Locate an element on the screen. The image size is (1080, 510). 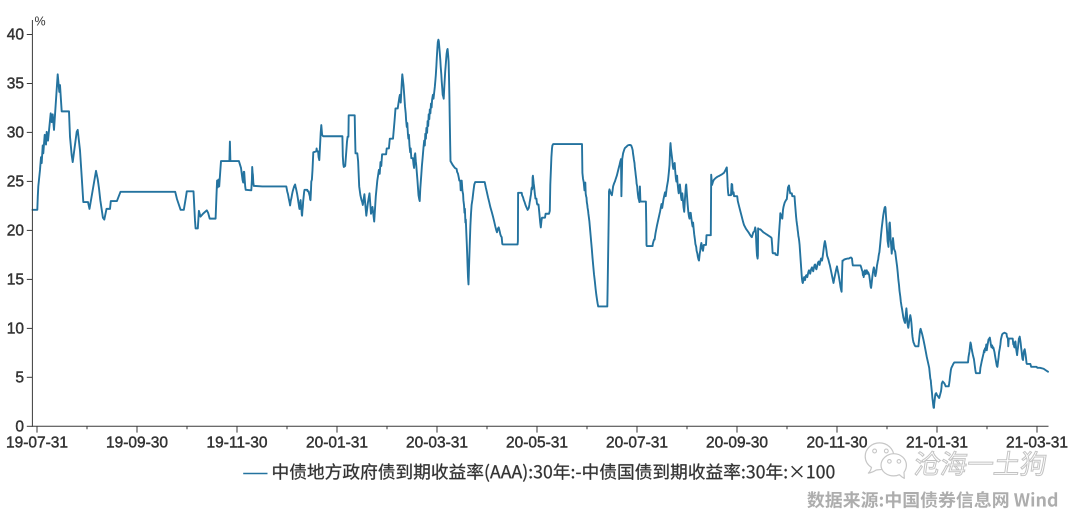
svg-text: 21-03-31 is located at coordinates (1037, 443).